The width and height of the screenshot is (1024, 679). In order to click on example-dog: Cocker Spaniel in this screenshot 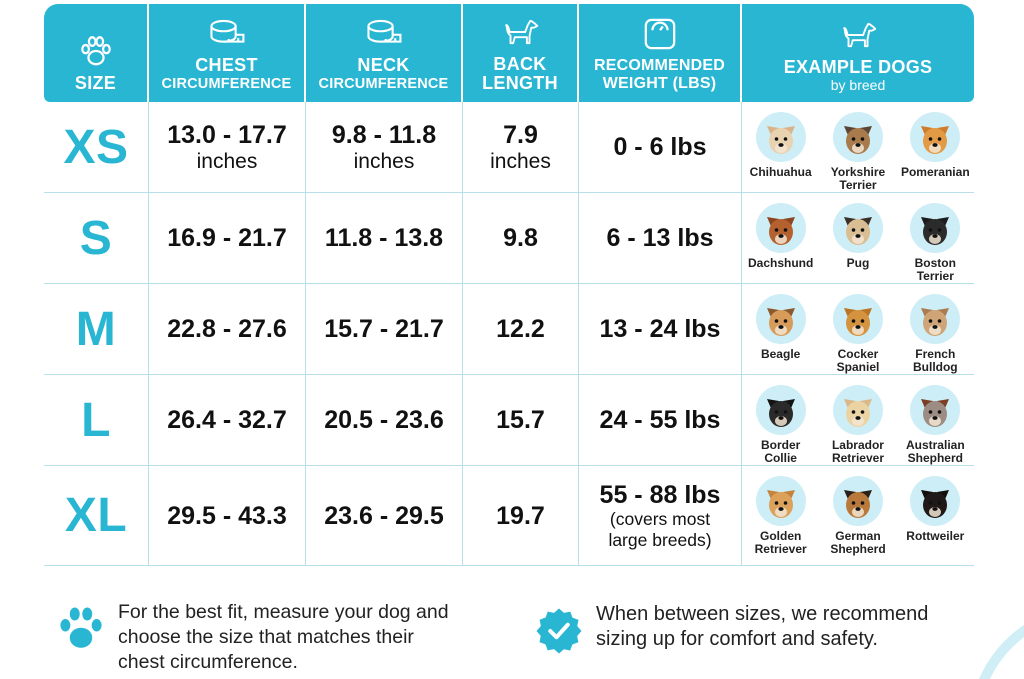, I will do `click(858, 334)`.